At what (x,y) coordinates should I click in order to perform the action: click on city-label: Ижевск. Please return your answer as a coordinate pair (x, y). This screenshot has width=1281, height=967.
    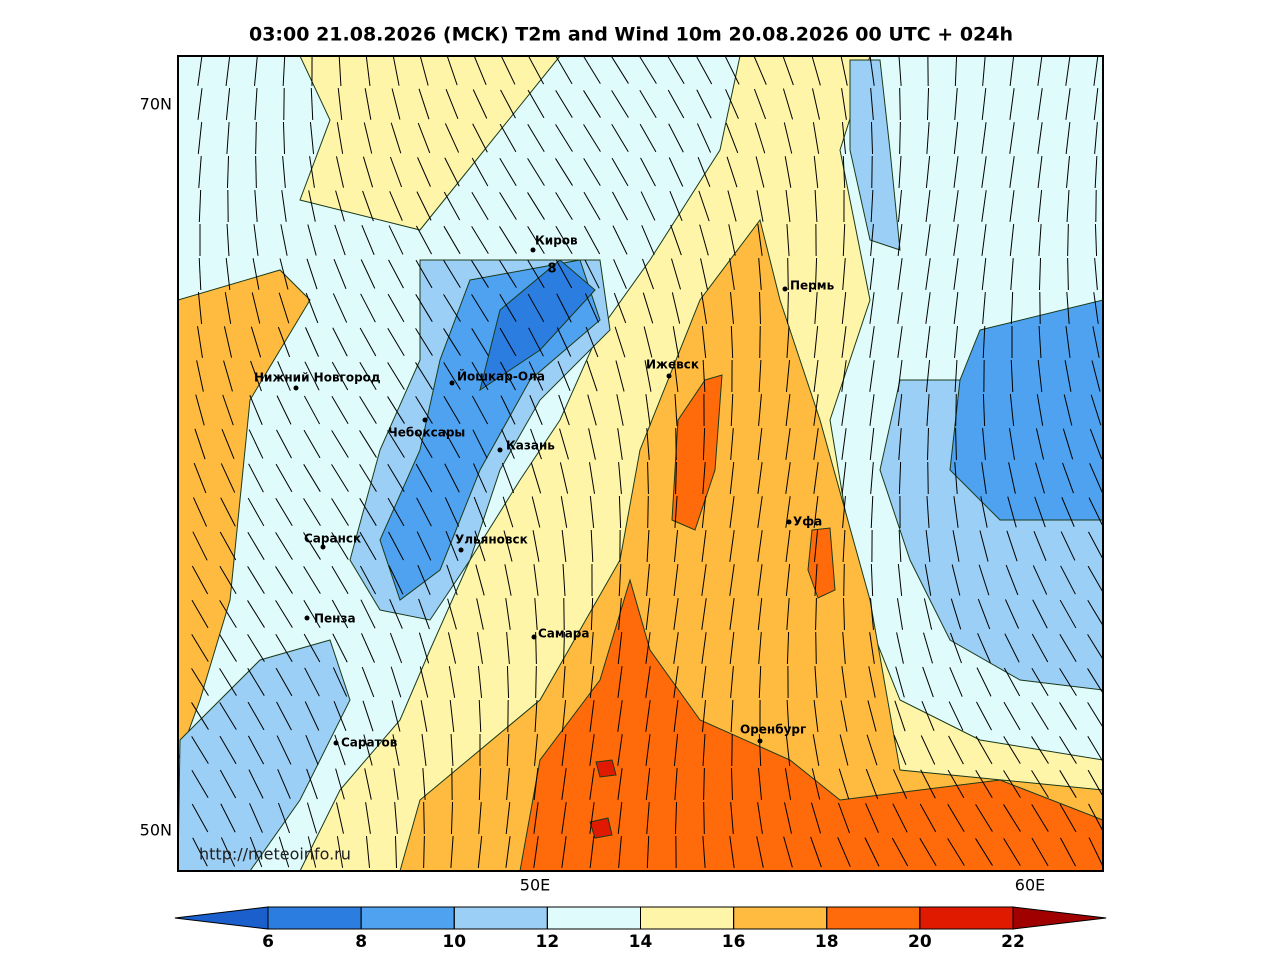
    Looking at the image, I should click on (672, 365).